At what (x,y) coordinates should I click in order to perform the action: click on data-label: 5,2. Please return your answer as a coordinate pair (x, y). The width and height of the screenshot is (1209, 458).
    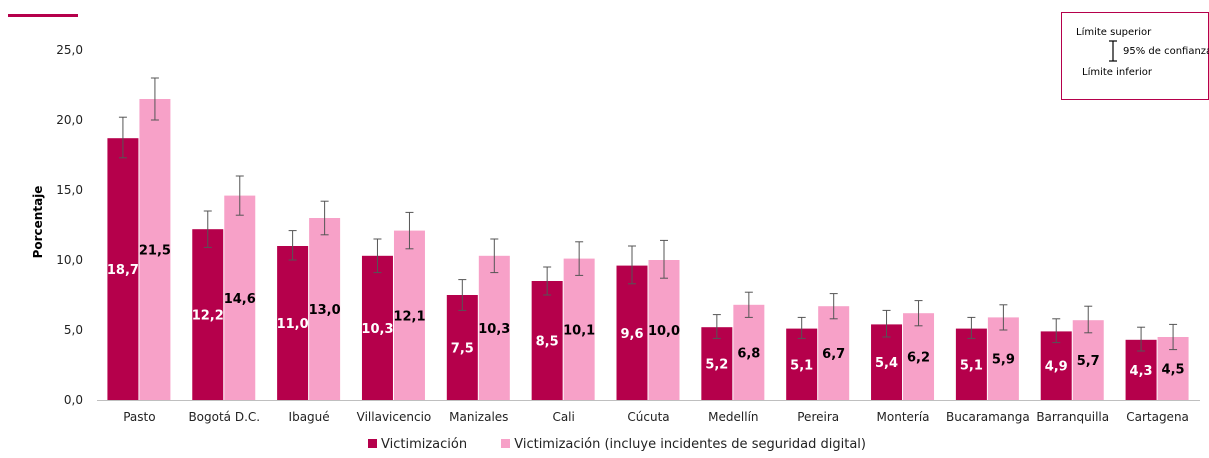
    Looking at the image, I should click on (716, 365).